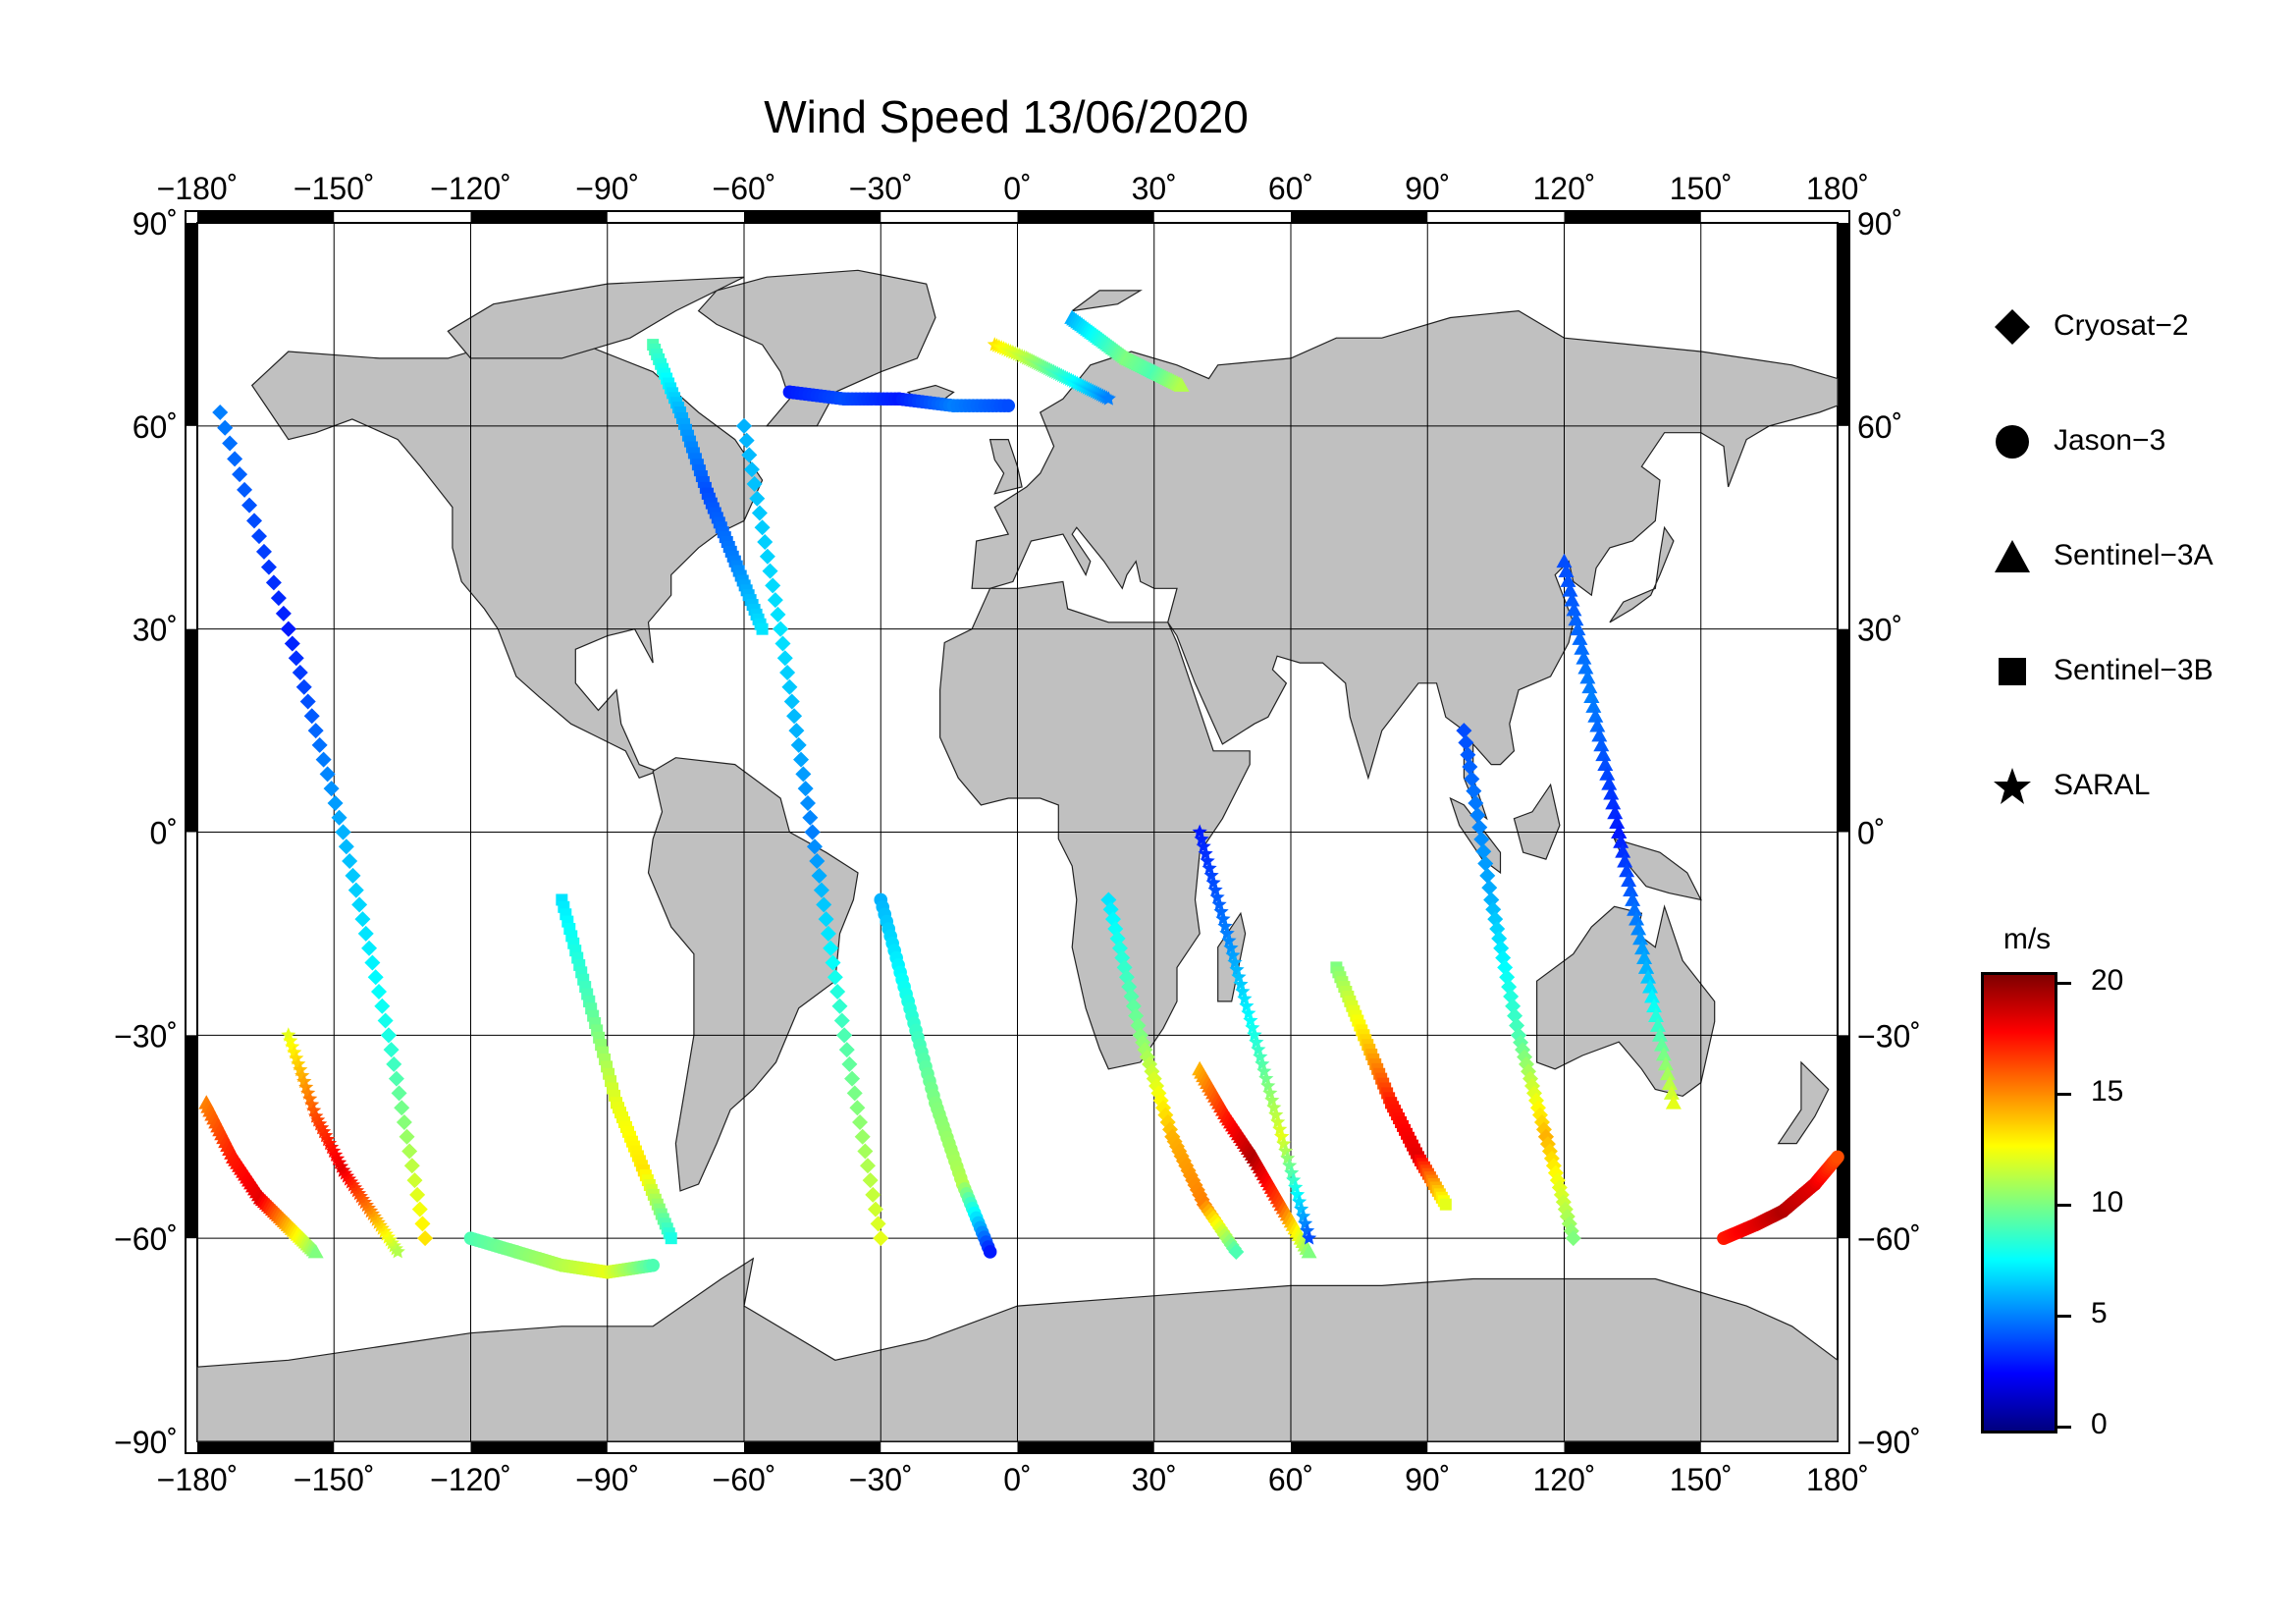 The width and height of the screenshot is (2296, 1623). What do you see at coordinates (1154, 188) in the screenshot?
I see `lon-tick-label-top: 30˚` at bounding box center [1154, 188].